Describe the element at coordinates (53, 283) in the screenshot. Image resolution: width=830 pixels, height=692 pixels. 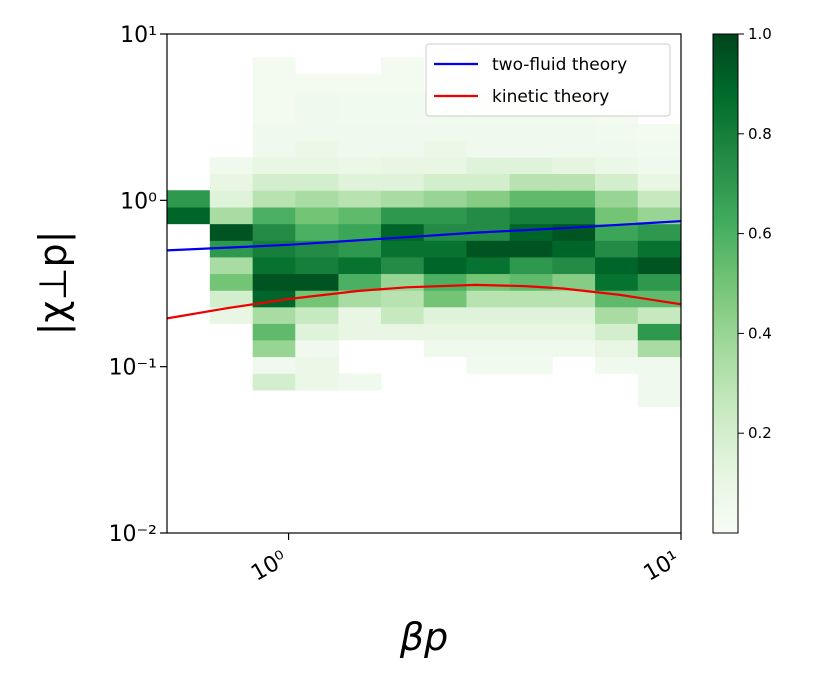
I see `y-axis-label: |χ⊥p|` at that location.